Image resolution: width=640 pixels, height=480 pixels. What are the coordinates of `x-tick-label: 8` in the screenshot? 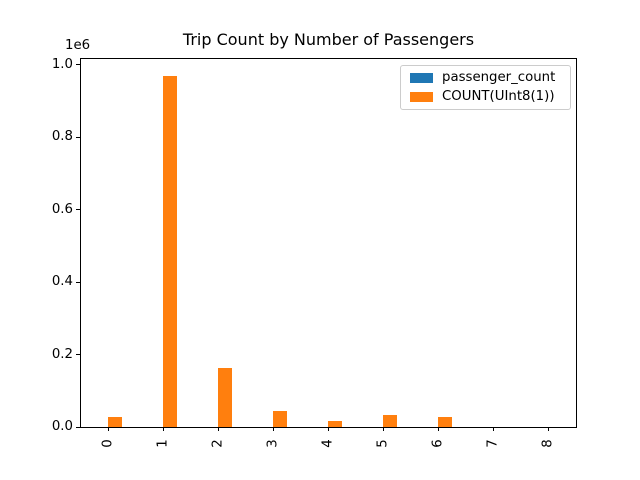 It's located at (548, 443).